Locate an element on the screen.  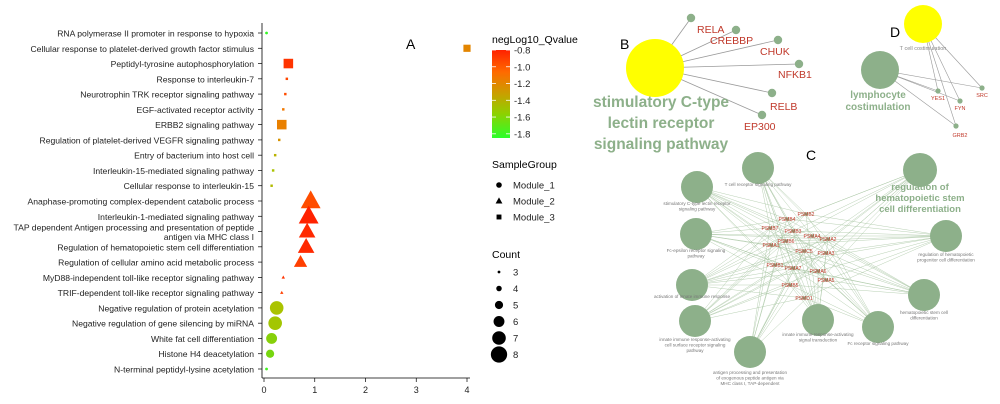
network-d-hub-green is located at coordinates (880, 70).